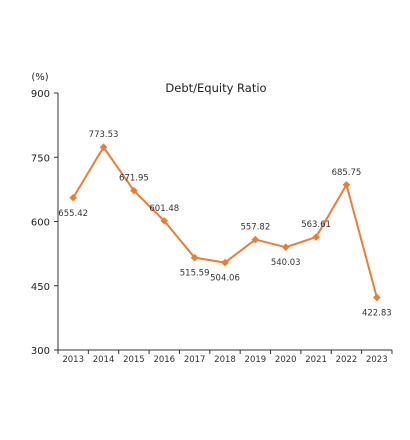 The image size is (410, 440). Describe the element at coordinates (39, 77) in the screenshot. I see `y-axis-unit: (%)` at that location.